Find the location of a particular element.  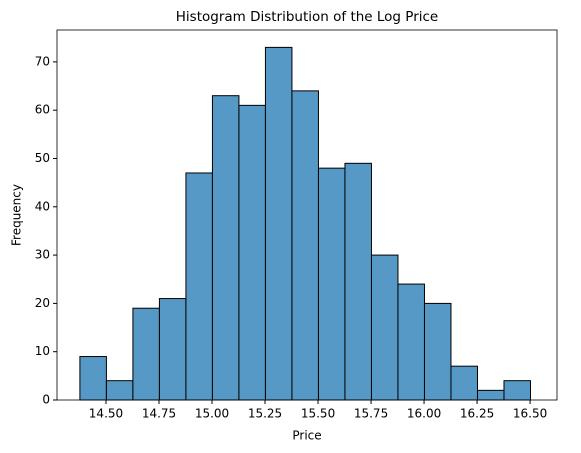

y-tick-label: 70 is located at coordinates (42, 61).